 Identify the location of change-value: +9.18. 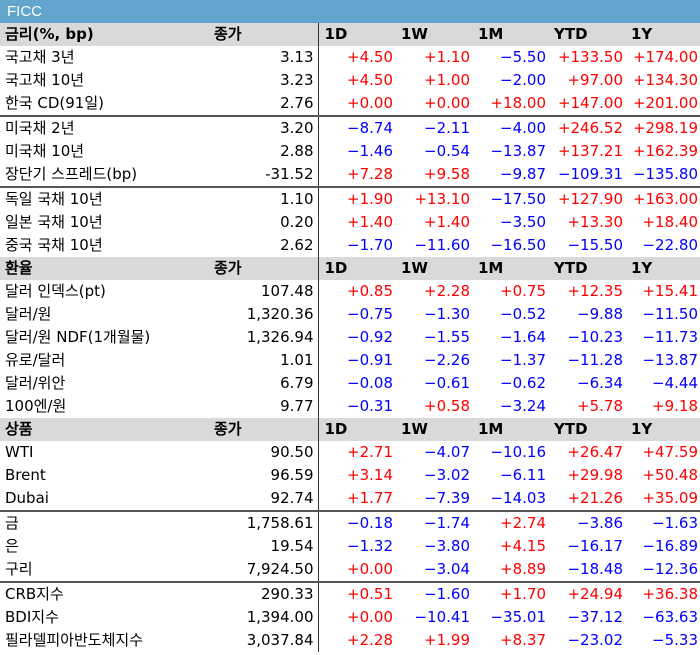
(675, 406).